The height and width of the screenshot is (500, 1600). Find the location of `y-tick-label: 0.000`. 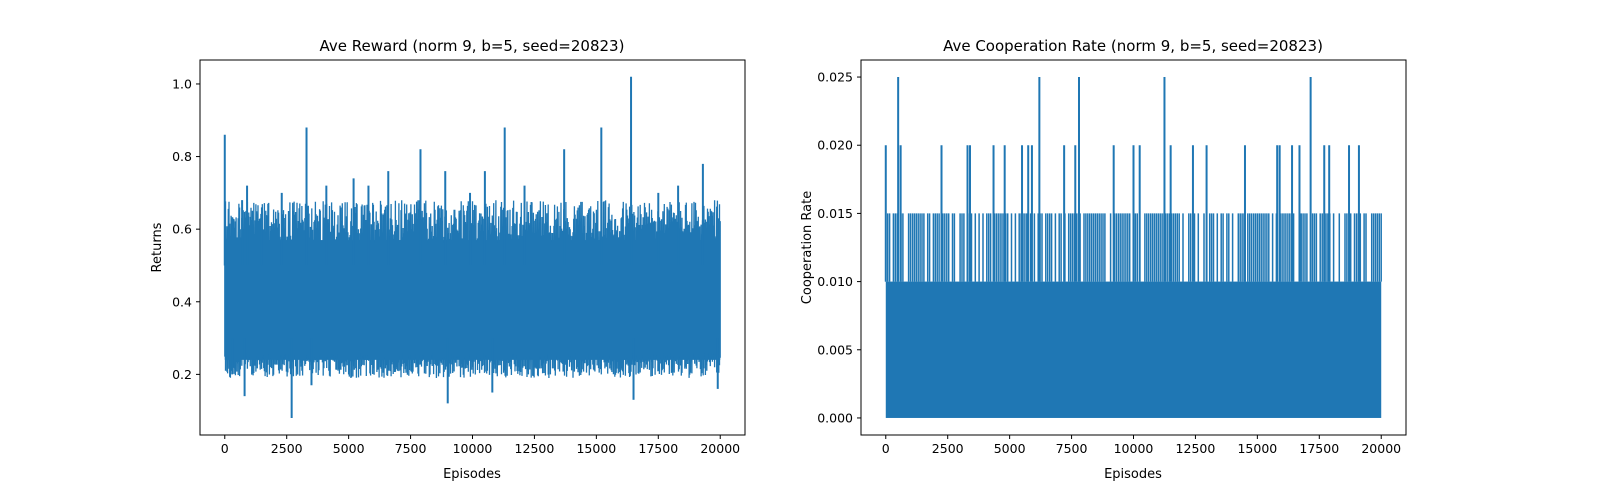

y-tick-label: 0.000 is located at coordinates (835, 417).